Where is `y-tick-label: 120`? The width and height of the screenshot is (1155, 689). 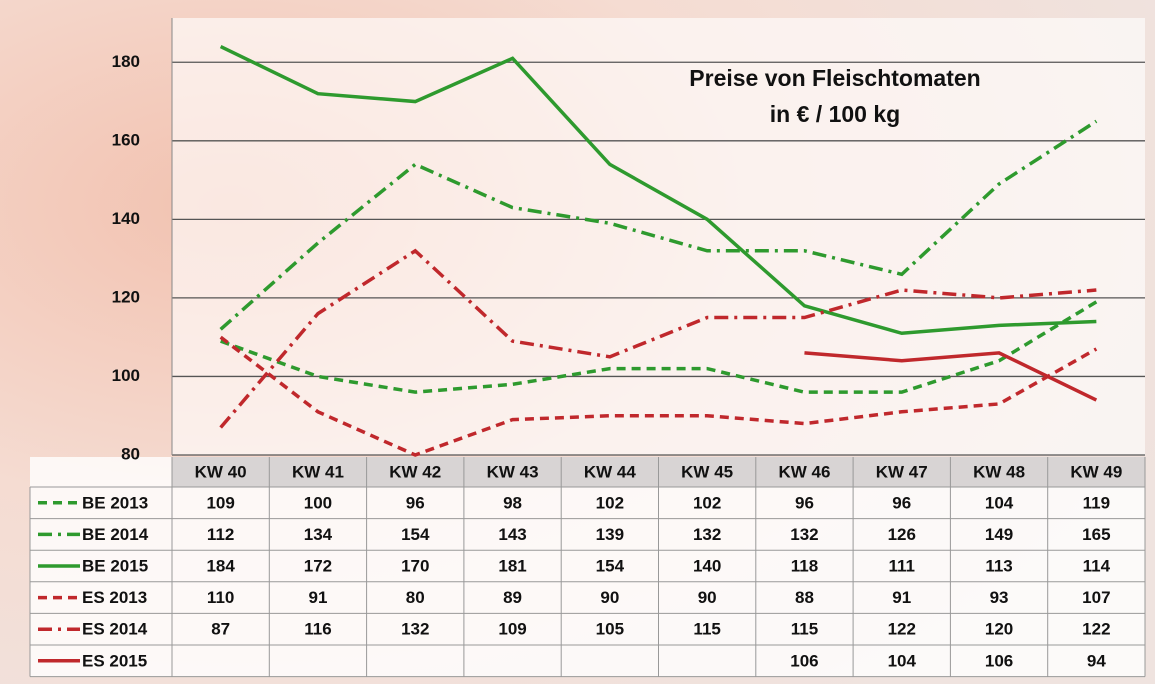
y-tick-label: 120 is located at coordinates (126, 296).